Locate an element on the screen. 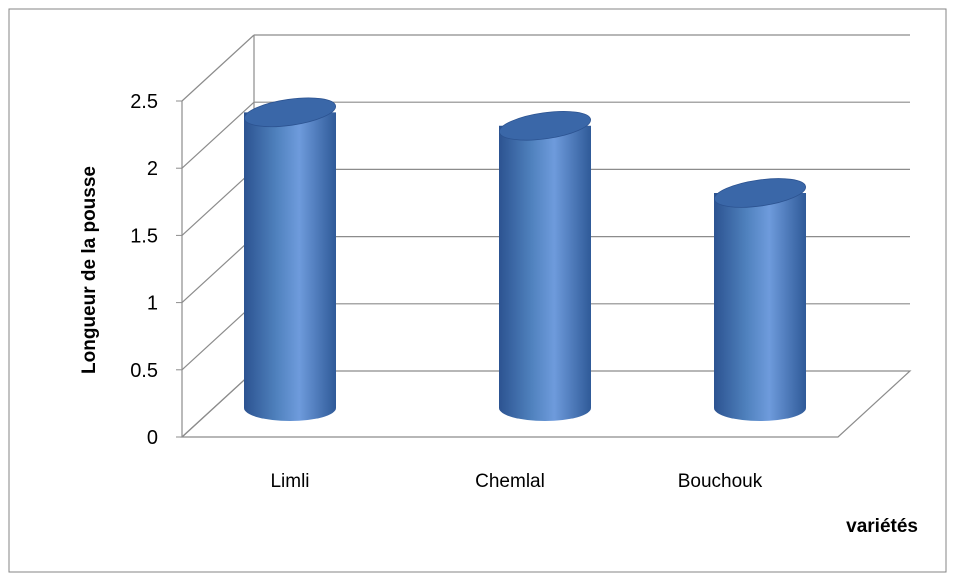 Image resolution: width=955 pixels, height=581 pixels. y-tick-label: 1 is located at coordinates (152, 304).